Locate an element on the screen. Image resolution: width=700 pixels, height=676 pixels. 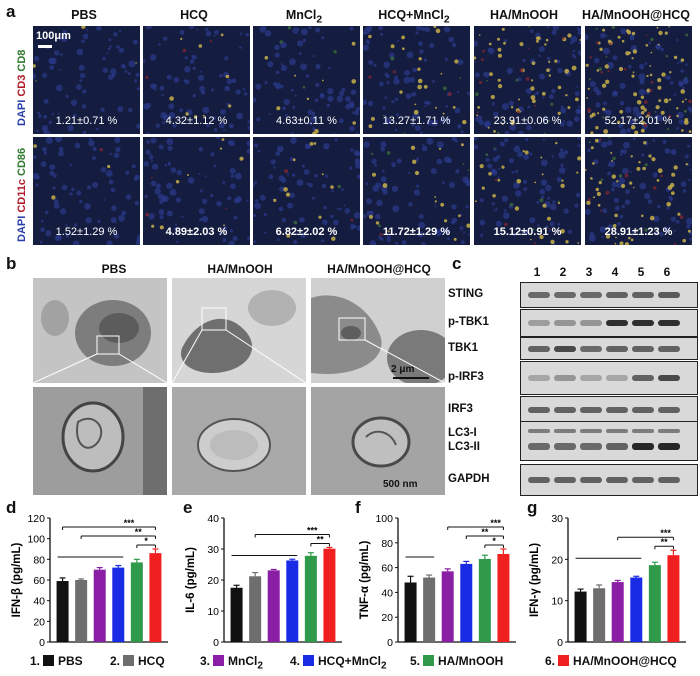
panel-a-title-ha-mnooh-hcq: HA/MnOOH@HCQ is located at coordinates (635, 15).